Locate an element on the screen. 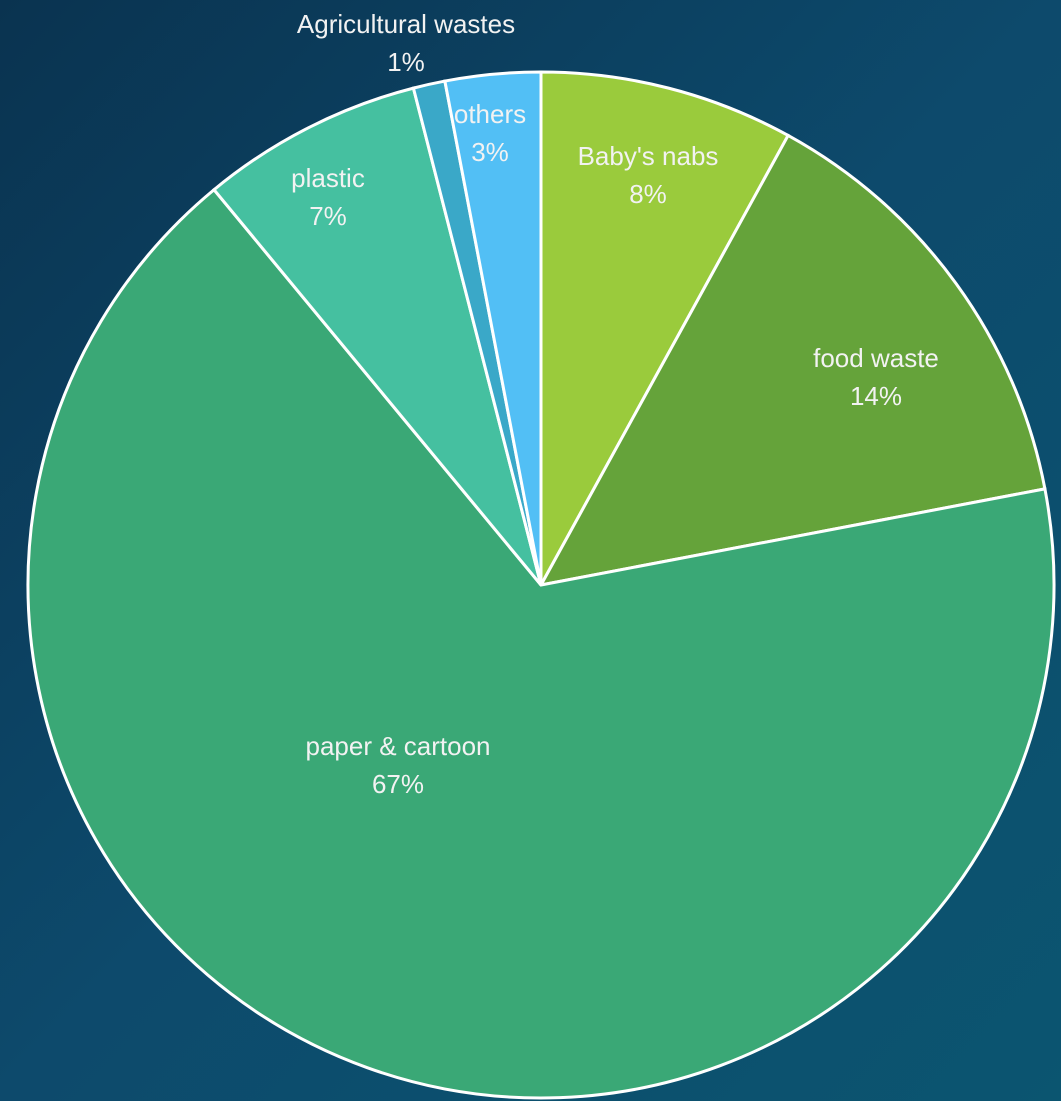 The image size is (1061, 1101). slice-label: others is located at coordinates (490, 114).